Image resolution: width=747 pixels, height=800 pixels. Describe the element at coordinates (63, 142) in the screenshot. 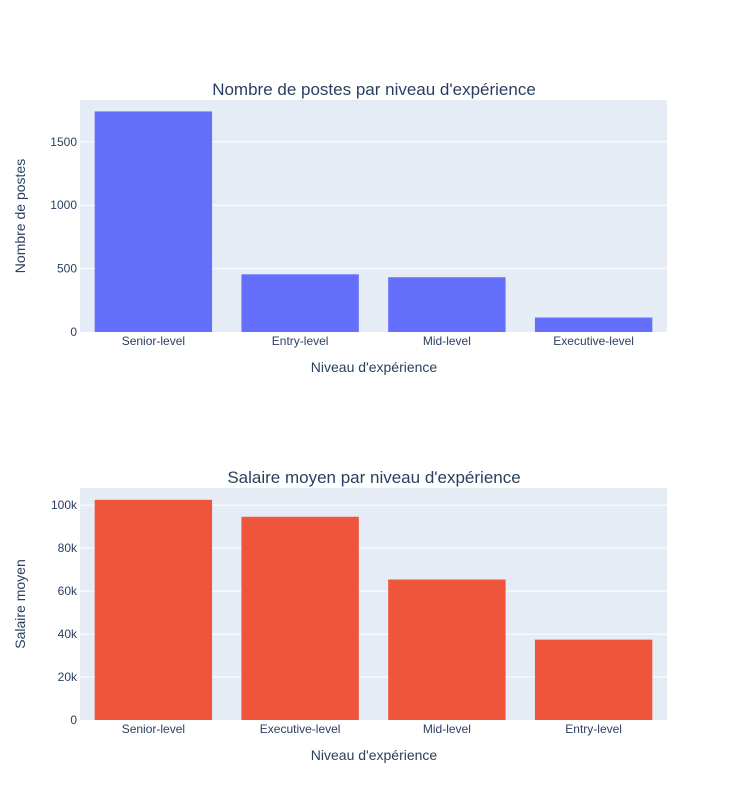

I see `y-tick-label: 1500` at that location.